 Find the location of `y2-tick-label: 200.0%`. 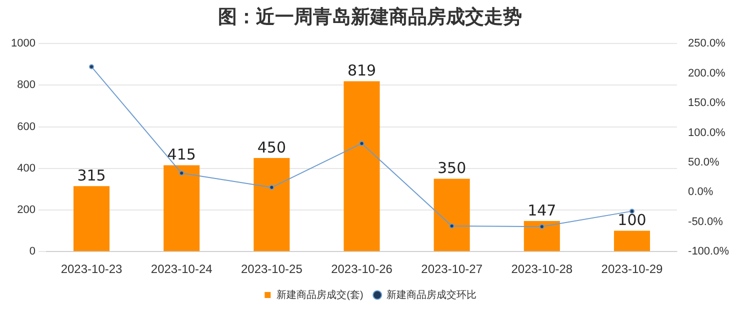

y2-tick-label: 200.0% is located at coordinates (707, 73).